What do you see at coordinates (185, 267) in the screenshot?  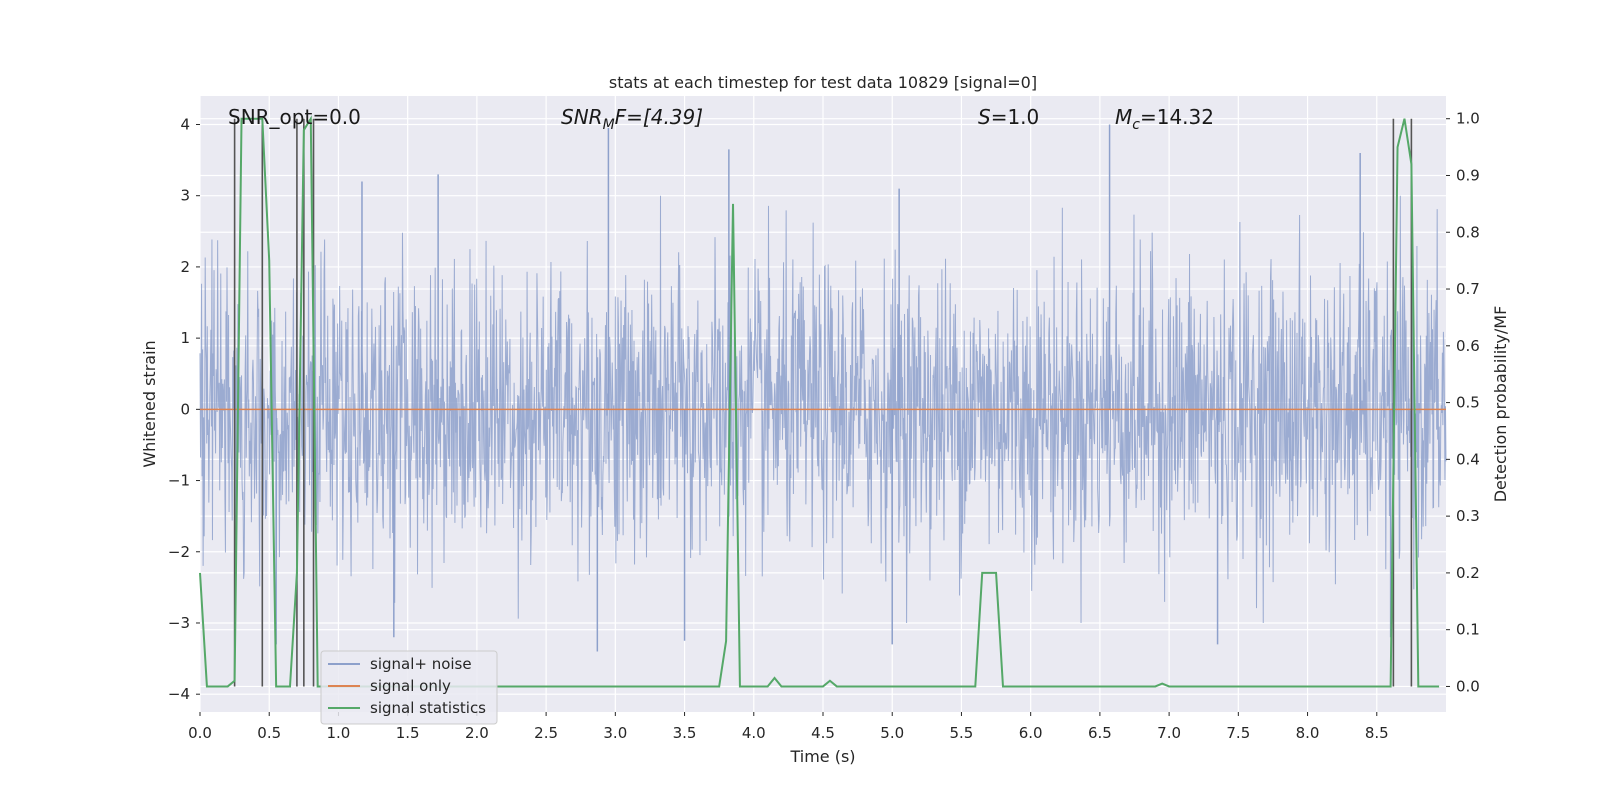 I see `y-tick-label: 2` at bounding box center [185, 267].